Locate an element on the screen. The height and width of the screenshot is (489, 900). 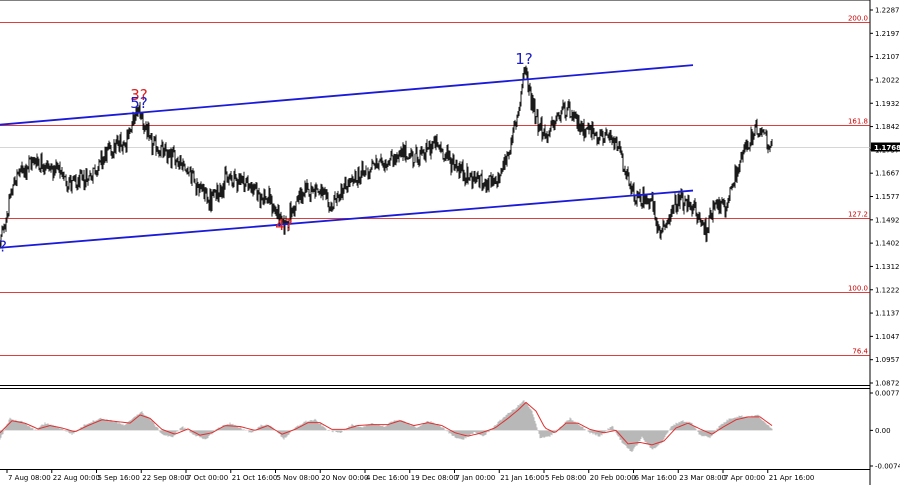
fib-level-label: 76.4 is located at coordinates (860, 352).